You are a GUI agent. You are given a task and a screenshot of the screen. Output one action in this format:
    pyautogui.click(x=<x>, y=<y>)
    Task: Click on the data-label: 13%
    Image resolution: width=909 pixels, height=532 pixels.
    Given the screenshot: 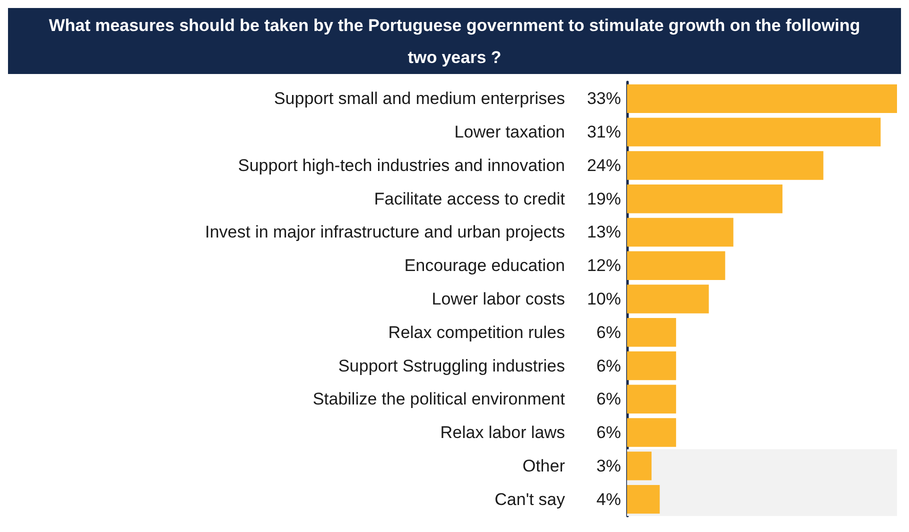 What is the action you would take?
    pyautogui.click(x=603, y=232)
    